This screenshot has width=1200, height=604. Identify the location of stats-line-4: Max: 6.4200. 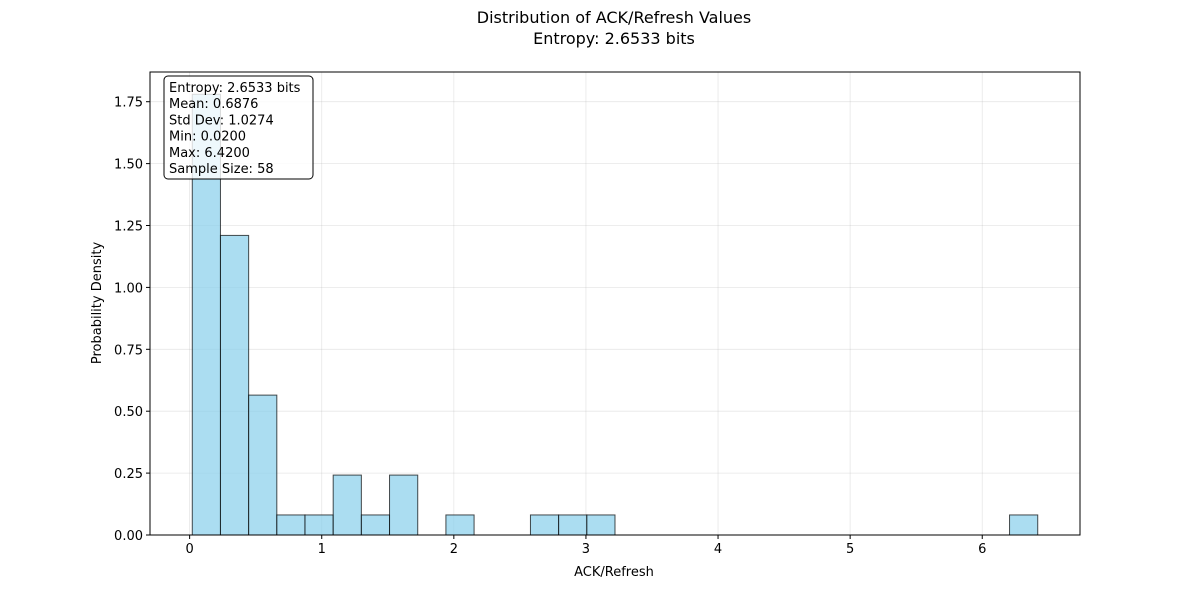
(209, 153).